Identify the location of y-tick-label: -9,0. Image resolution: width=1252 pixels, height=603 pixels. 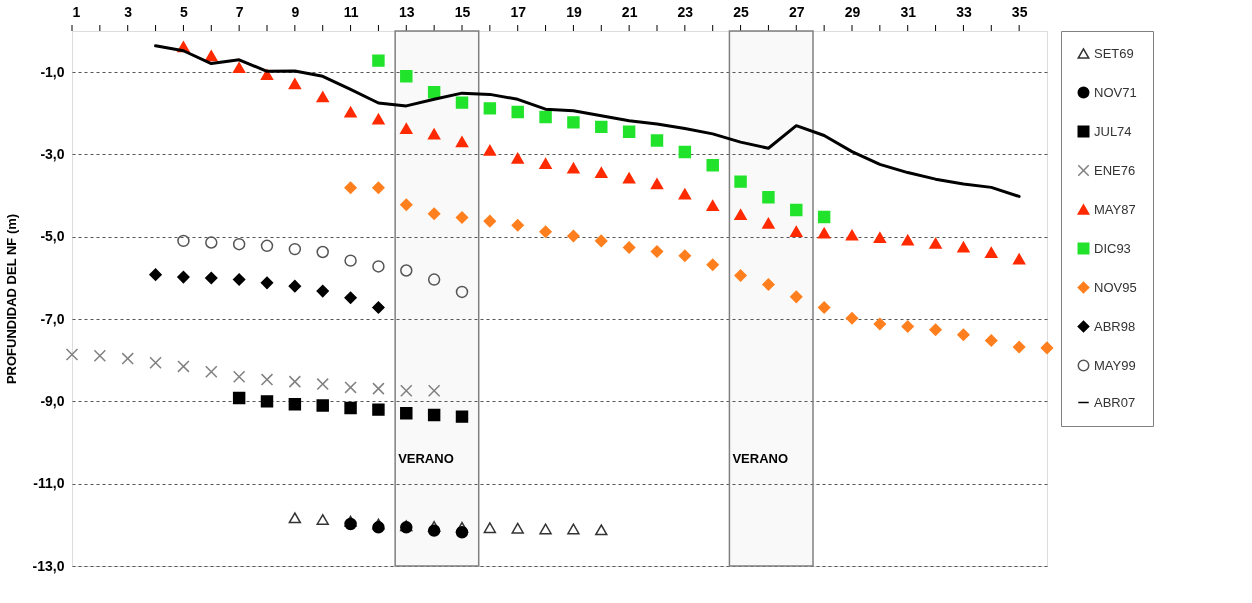
(52, 400).